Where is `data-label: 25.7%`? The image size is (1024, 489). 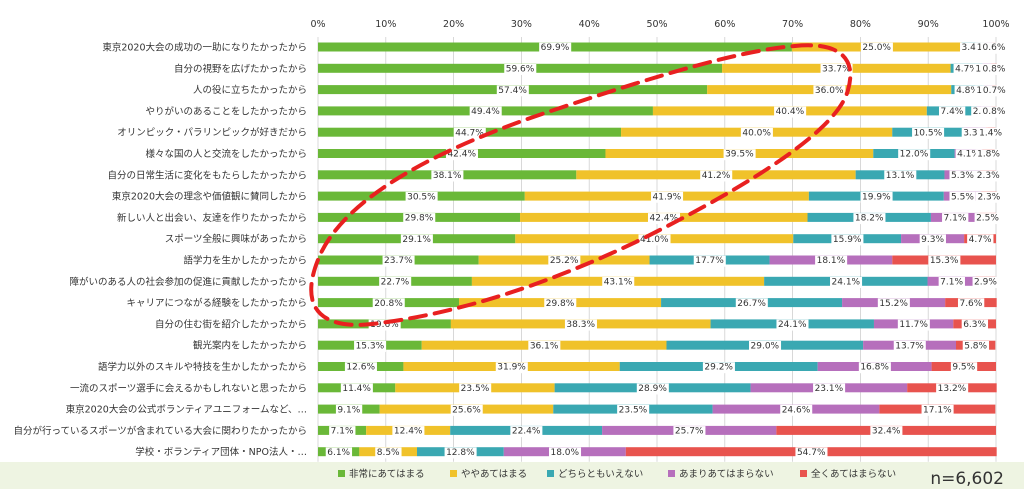 data-label: 25.7% is located at coordinates (689, 432).